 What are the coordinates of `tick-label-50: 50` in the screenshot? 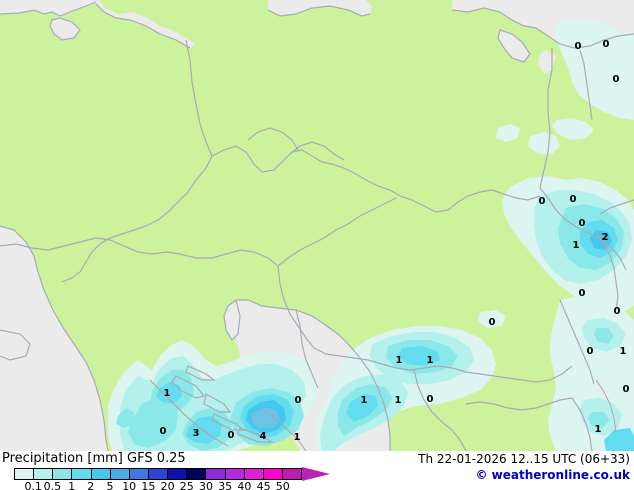 It's located at (282, 485).